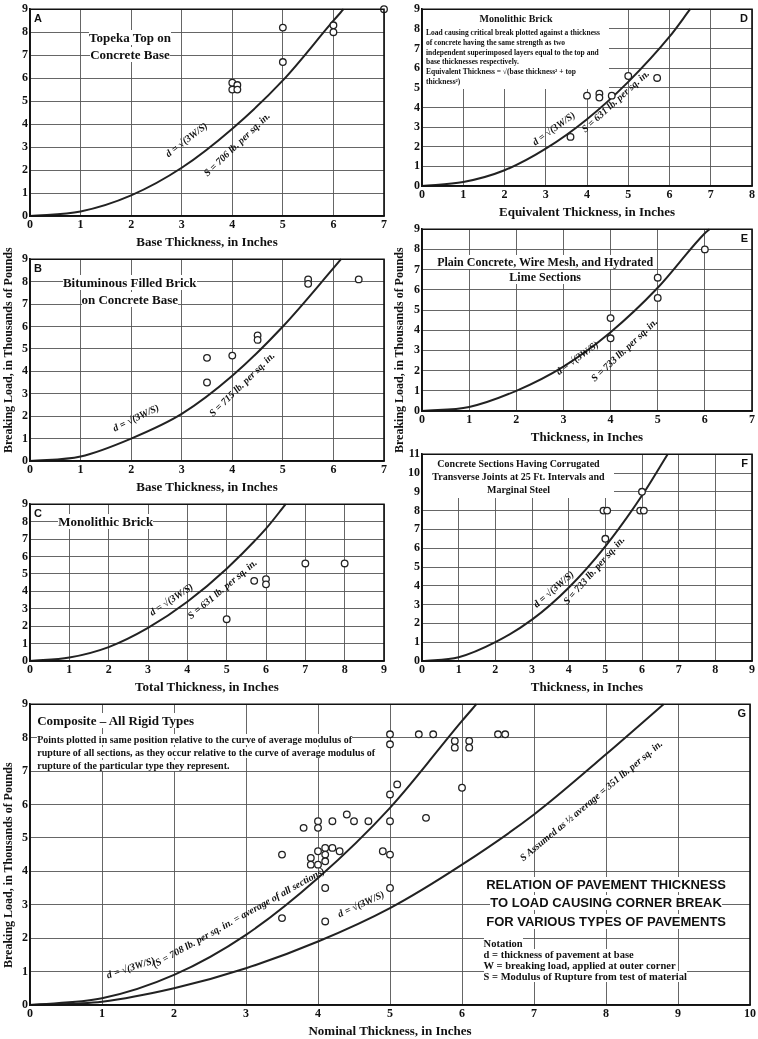 The height and width of the screenshot is (1039, 758). What do you see at coordinates (106, 521) in the screenshot?
I see `text: Monolithic Brick` at bounding box center [106, 521].